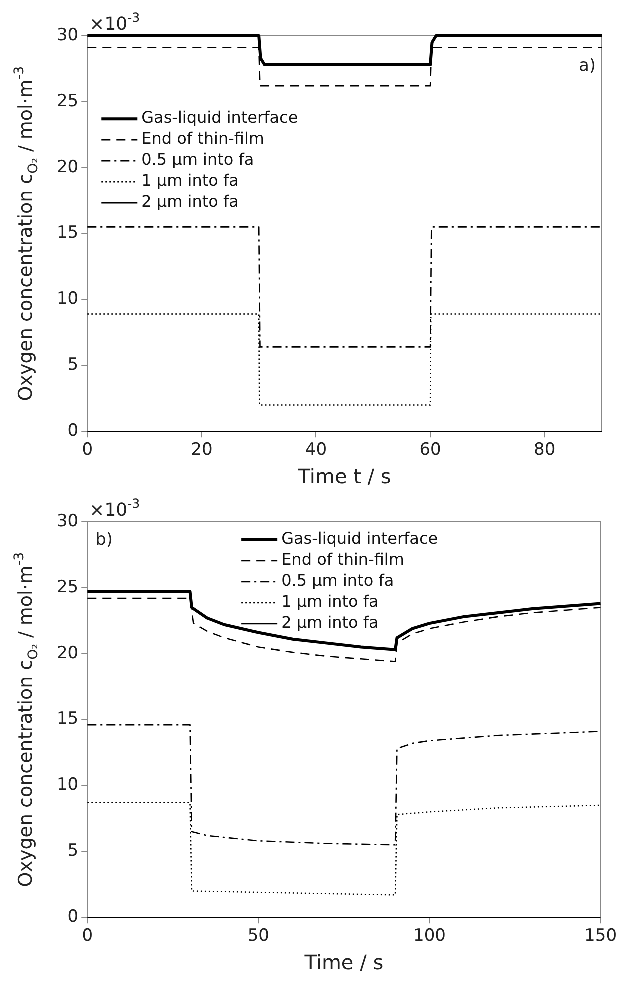 The height and width of the screenshot is (992, 628). I want to click on x-tick-label: 150, so click(601, 936).